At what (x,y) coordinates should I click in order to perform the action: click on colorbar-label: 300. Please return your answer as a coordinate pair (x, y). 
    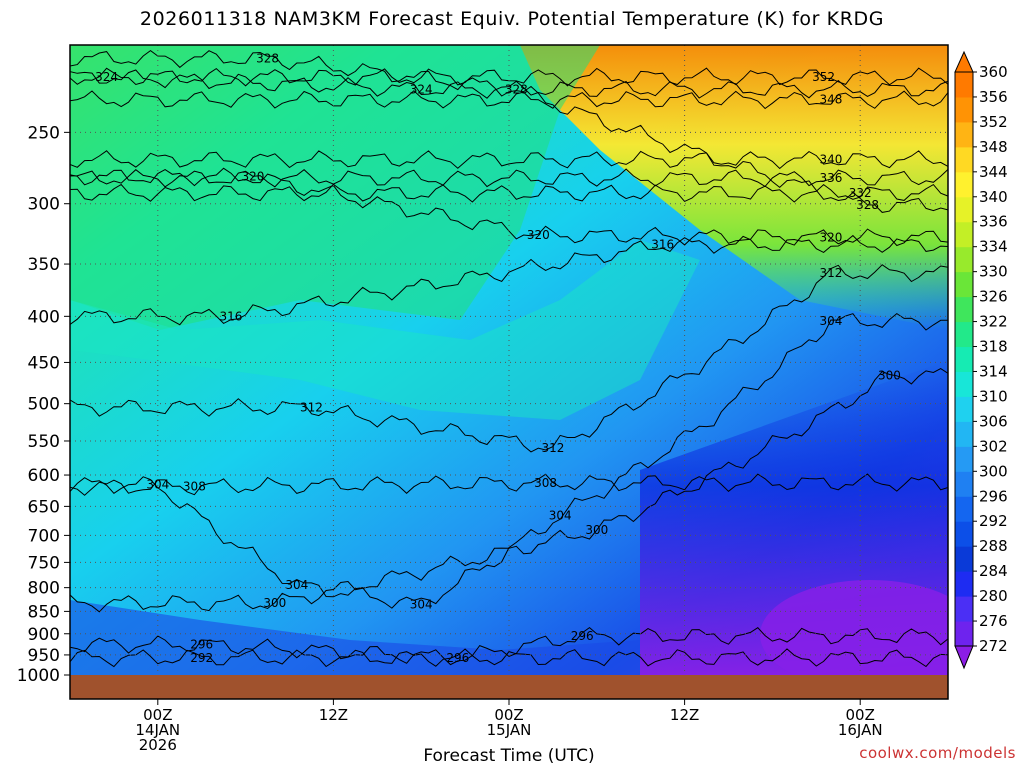
    Looking at the image, I should click on (993, 471).